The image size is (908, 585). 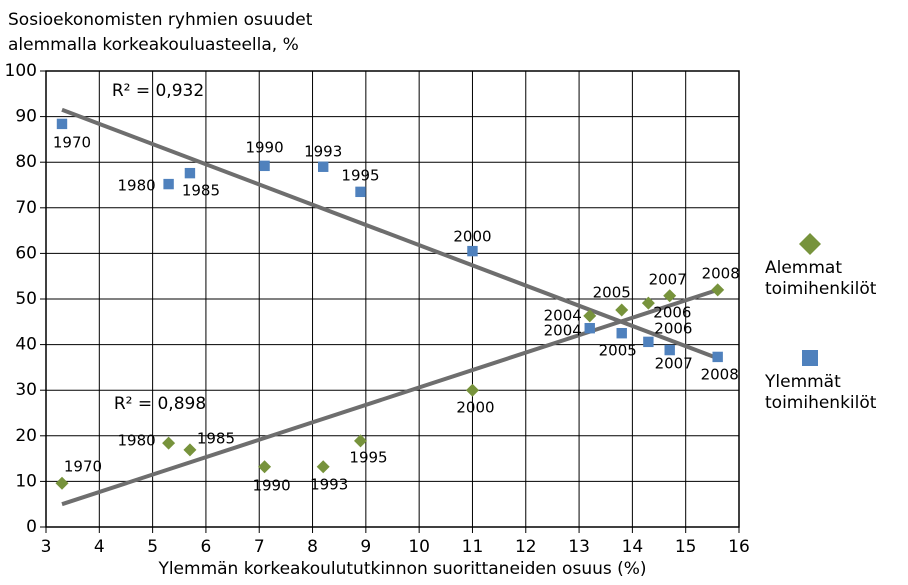 I want to click on y-tick-label: 100, so click(x=21, y=71).